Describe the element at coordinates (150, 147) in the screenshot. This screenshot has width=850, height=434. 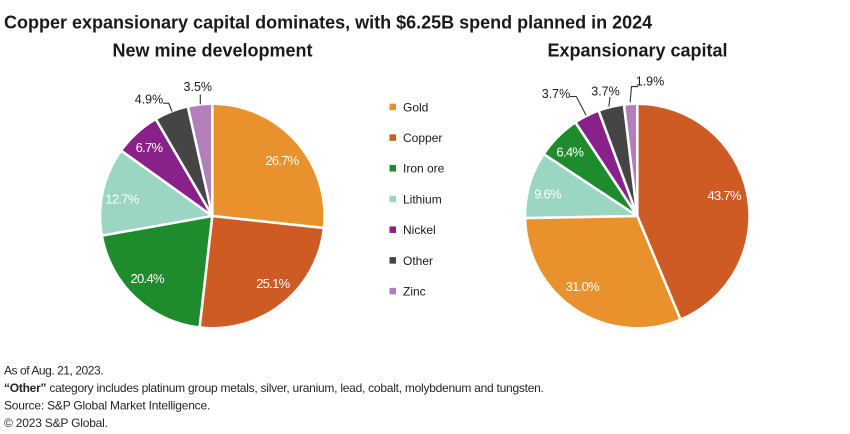
I see `svg-text: 6.7%` at that location.